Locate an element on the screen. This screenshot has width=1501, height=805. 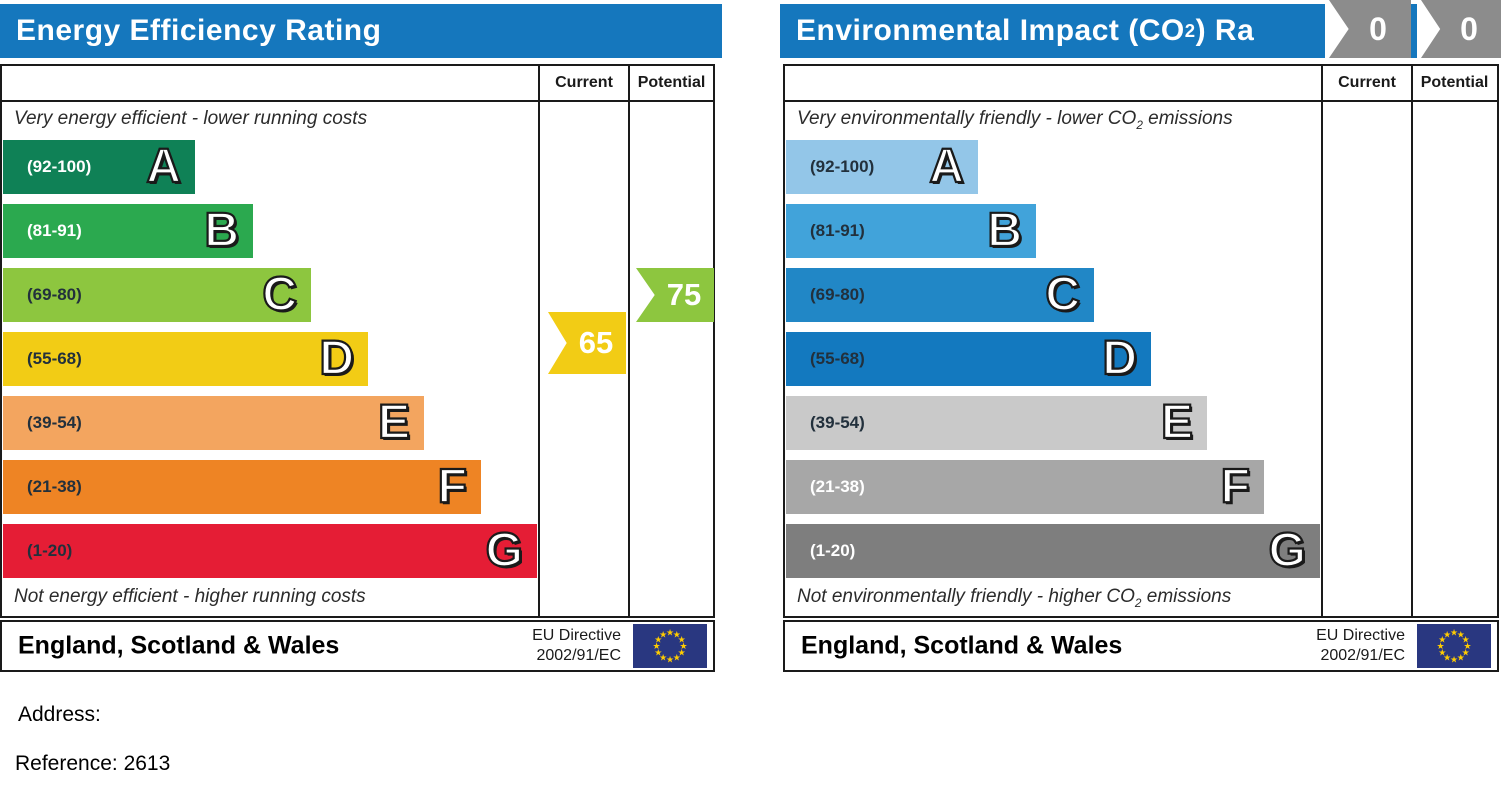
band-row-c: (69-80) C is located at coordinates (270, 300).